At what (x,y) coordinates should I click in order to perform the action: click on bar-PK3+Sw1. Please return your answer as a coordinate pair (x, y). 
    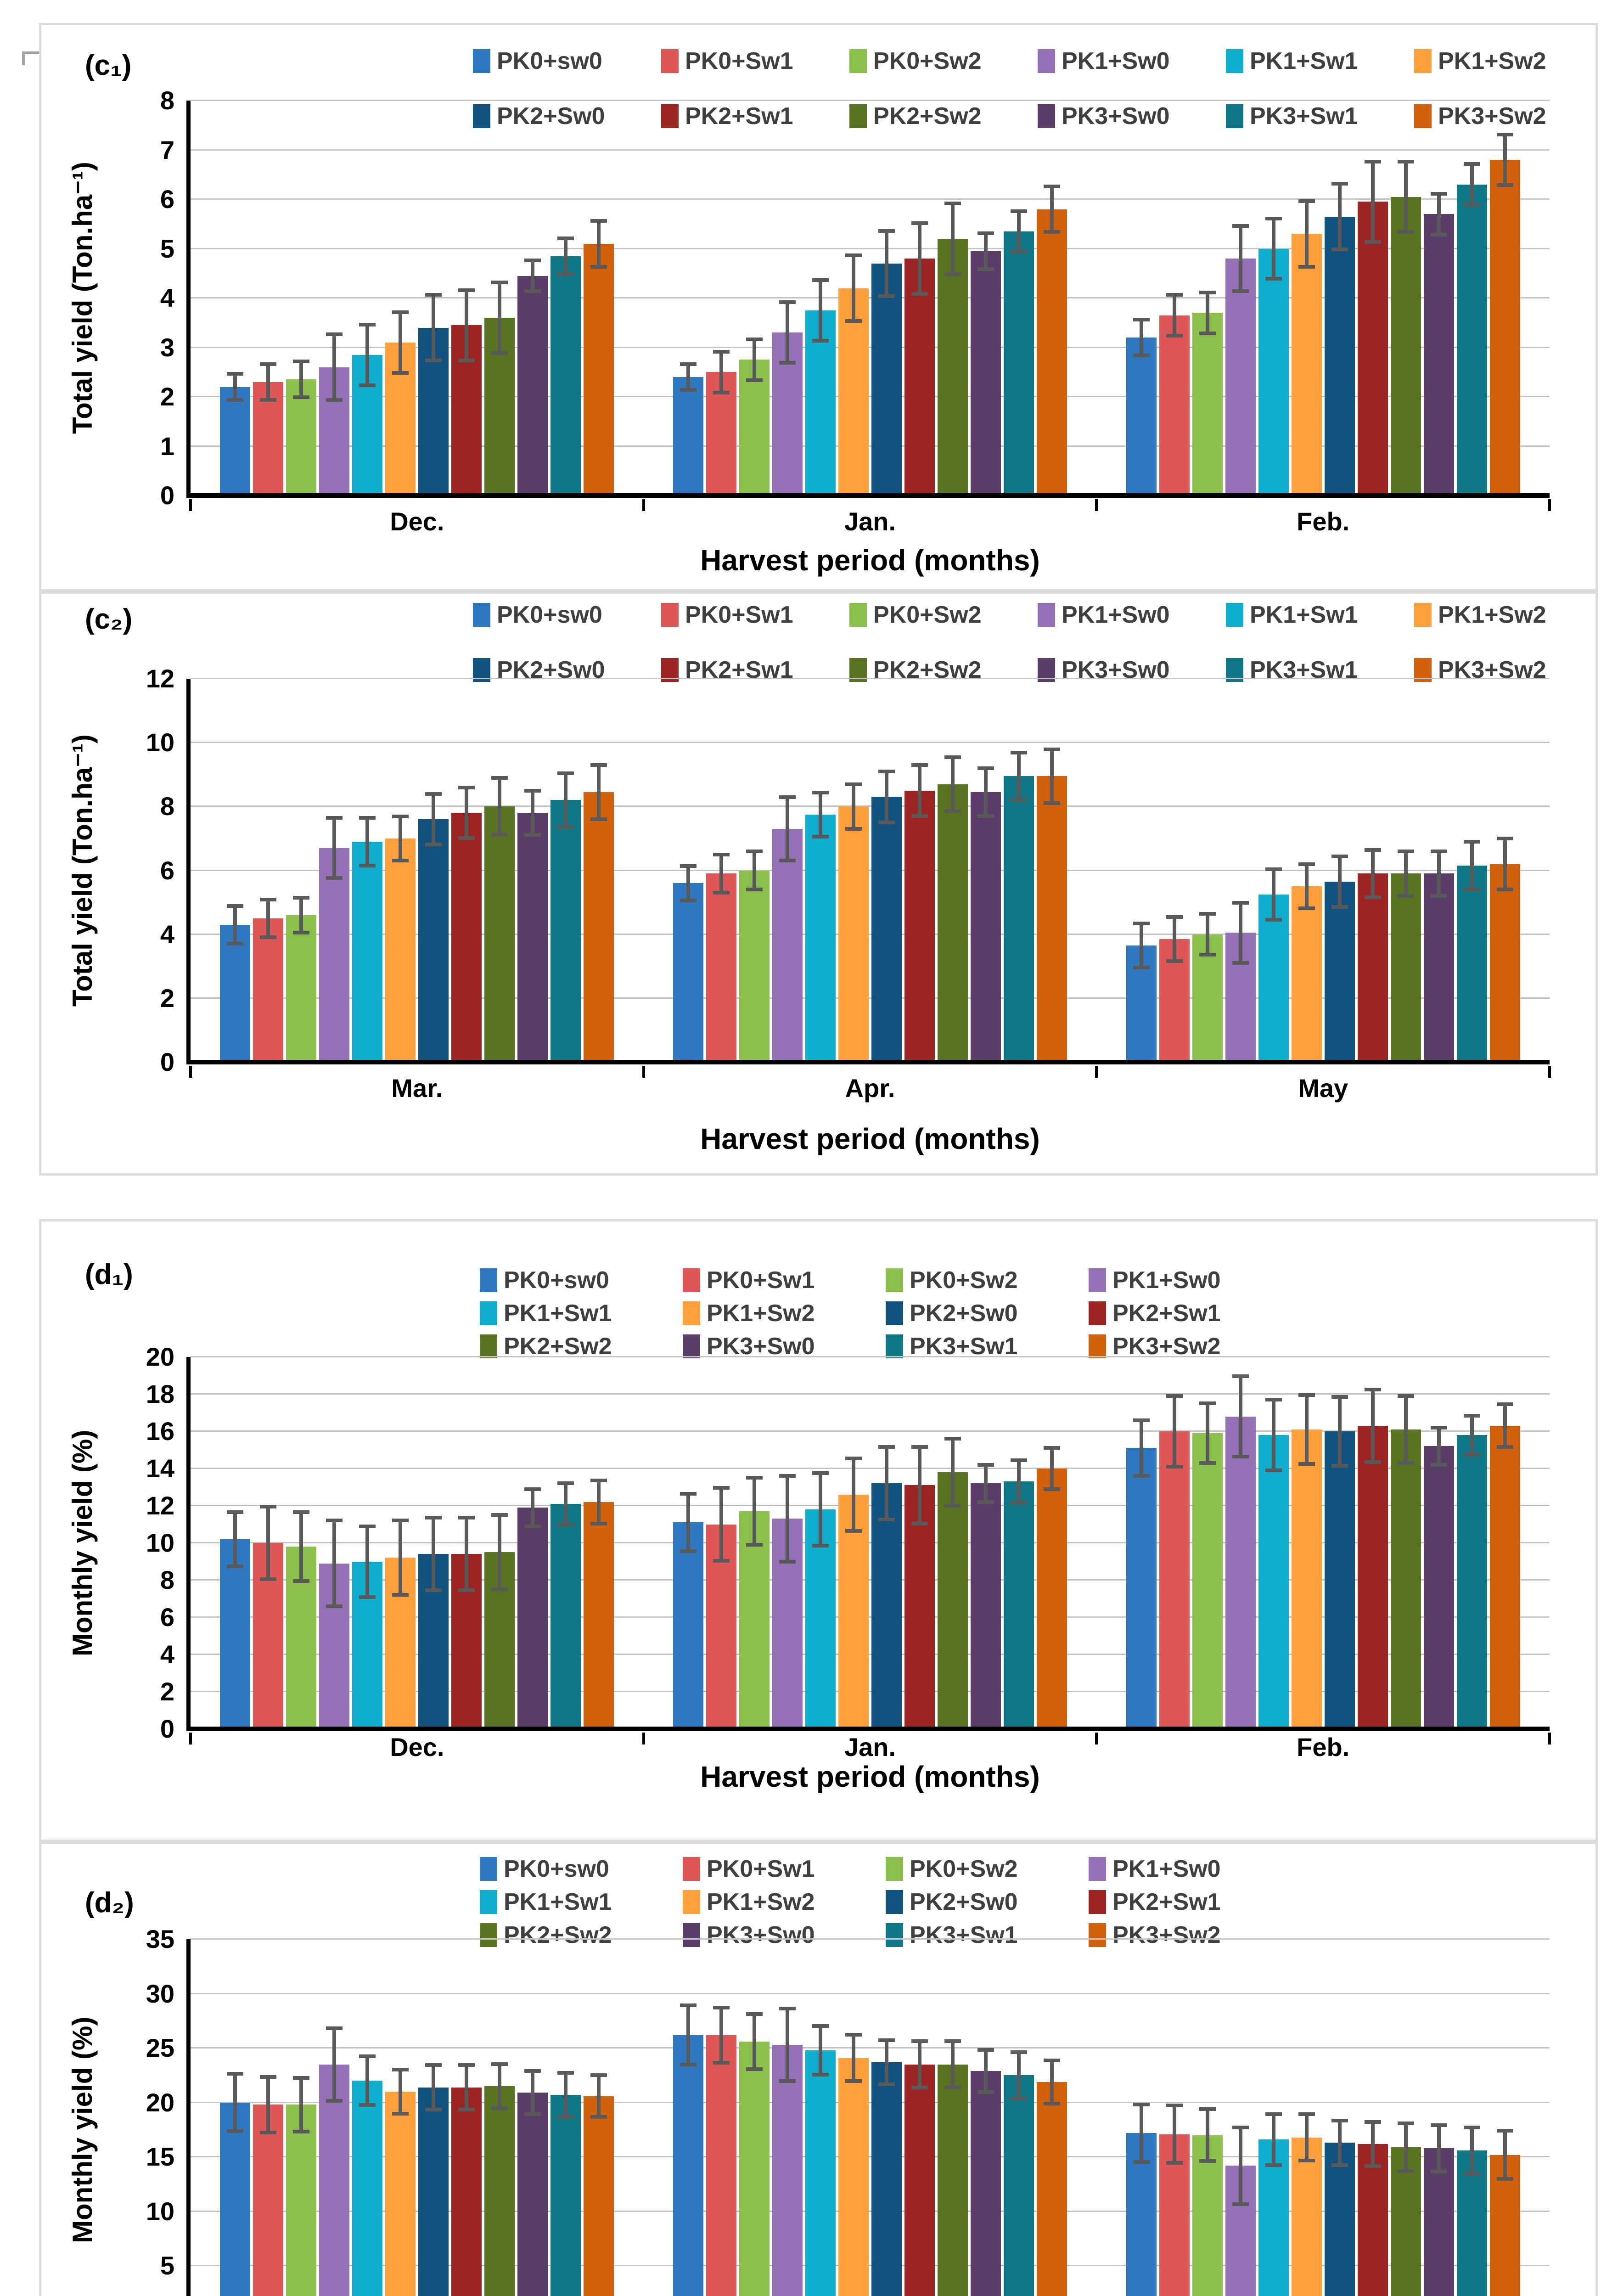
    Looking at the image, I should click on (566, 298).